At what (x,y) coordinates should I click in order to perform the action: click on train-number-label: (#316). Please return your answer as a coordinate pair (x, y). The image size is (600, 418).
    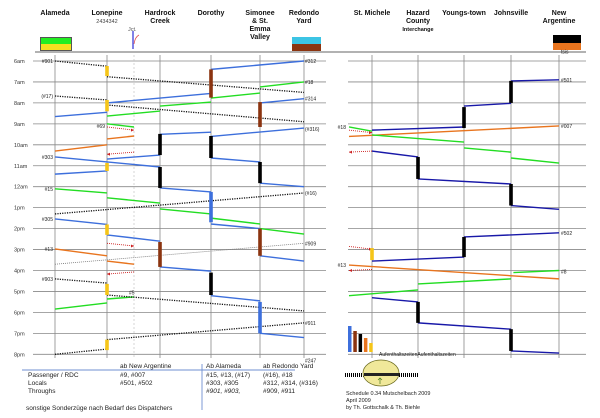
    Looking at the image, I should click on (312, 130).